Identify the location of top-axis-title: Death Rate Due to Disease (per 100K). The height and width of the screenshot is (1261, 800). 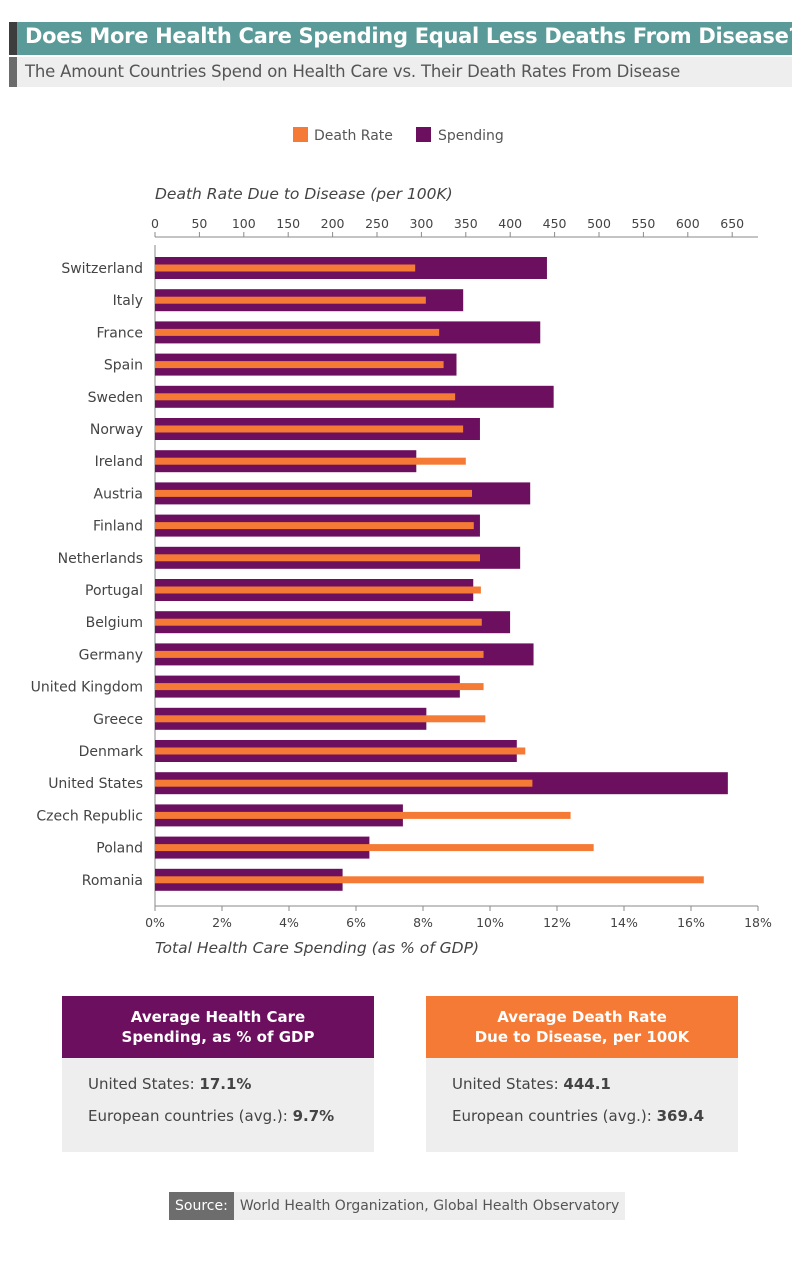
(304, 194).